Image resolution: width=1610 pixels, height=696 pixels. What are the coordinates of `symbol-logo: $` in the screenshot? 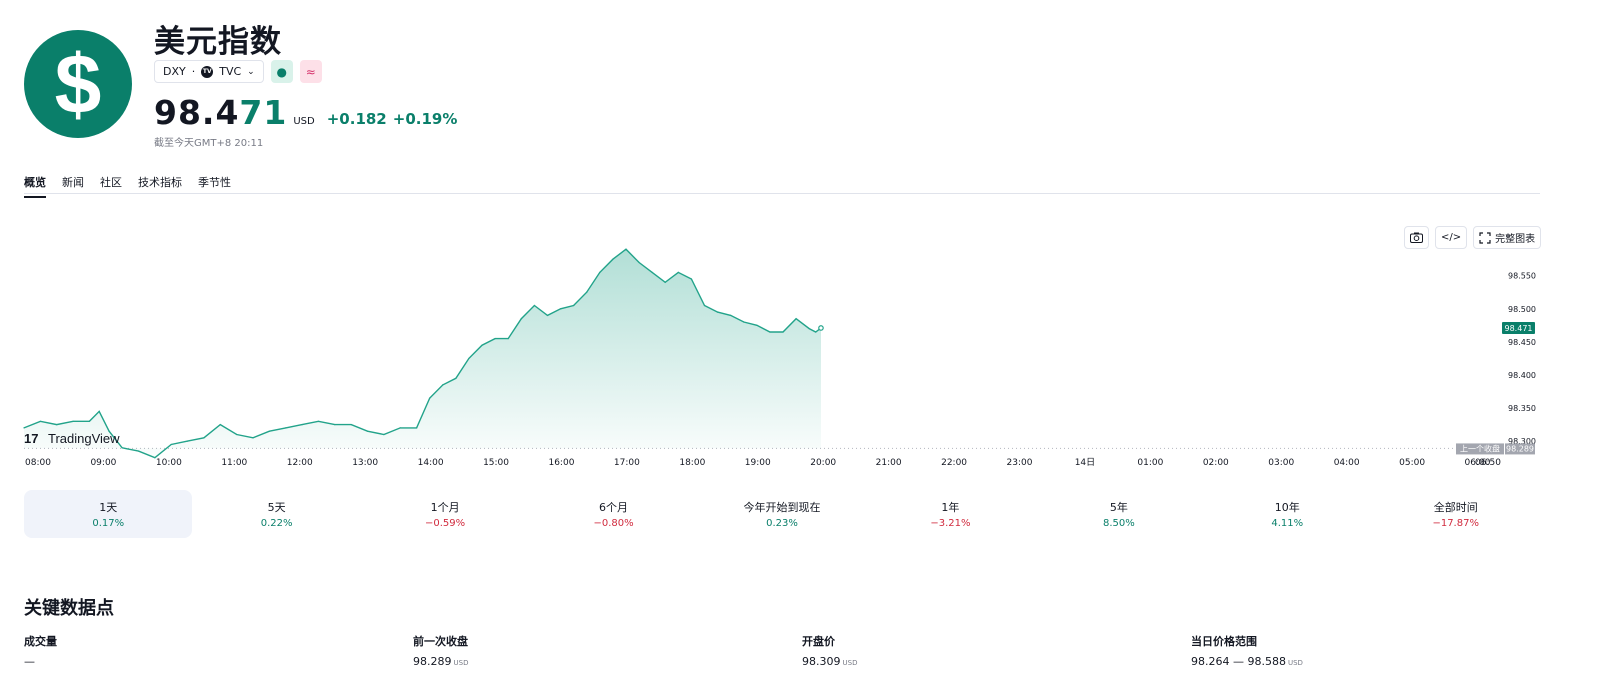 It's located at (78, 84).